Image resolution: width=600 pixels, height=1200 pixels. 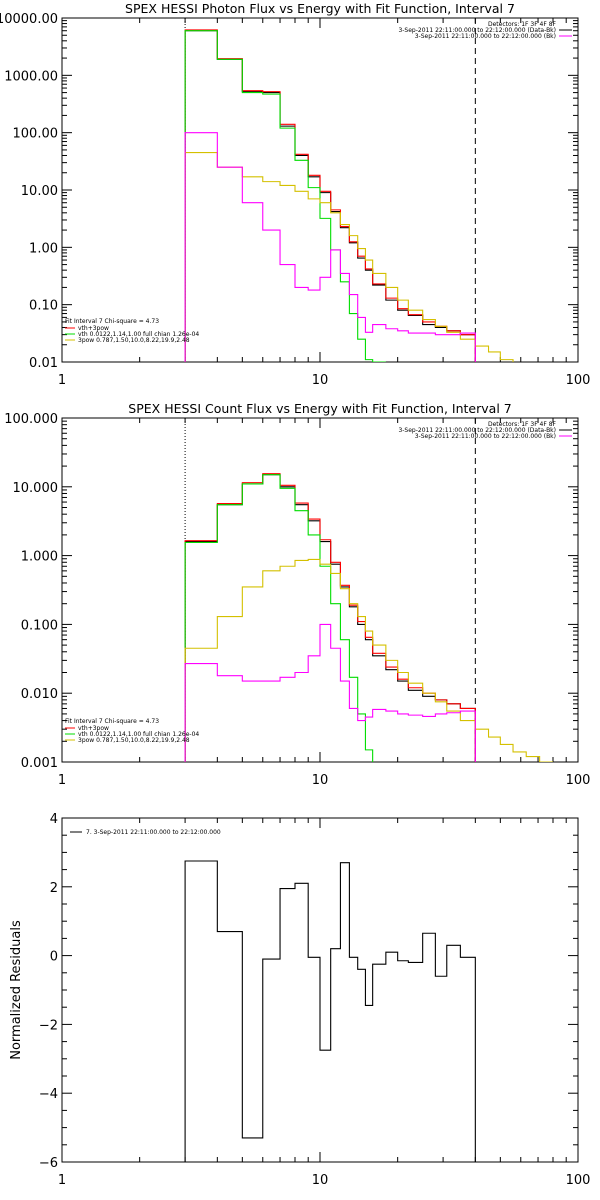 I want to click on y-tick-label: −4, so click(x=48, y=1094).